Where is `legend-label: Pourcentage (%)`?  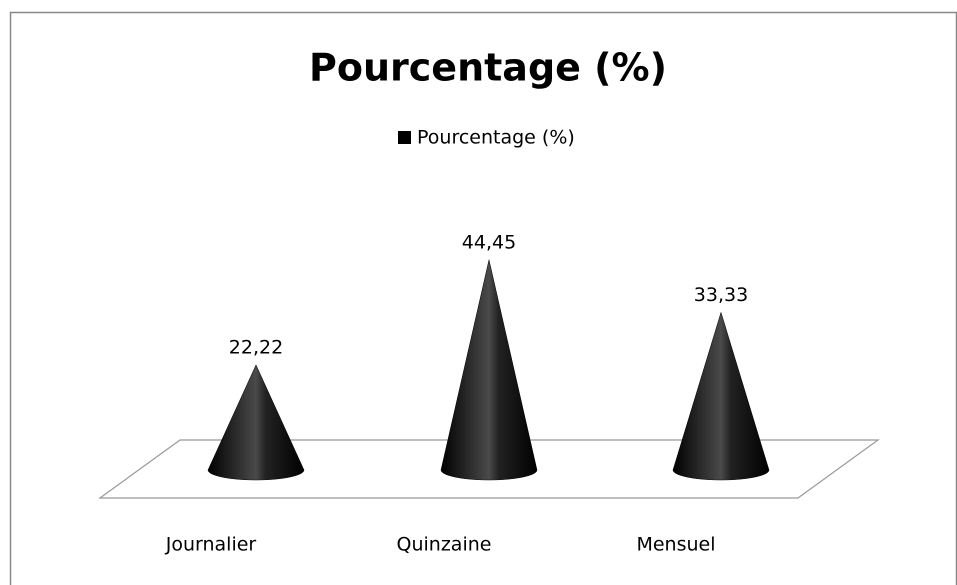 legend-label: Pourcentage (%) is located at coordinates (496, 138).